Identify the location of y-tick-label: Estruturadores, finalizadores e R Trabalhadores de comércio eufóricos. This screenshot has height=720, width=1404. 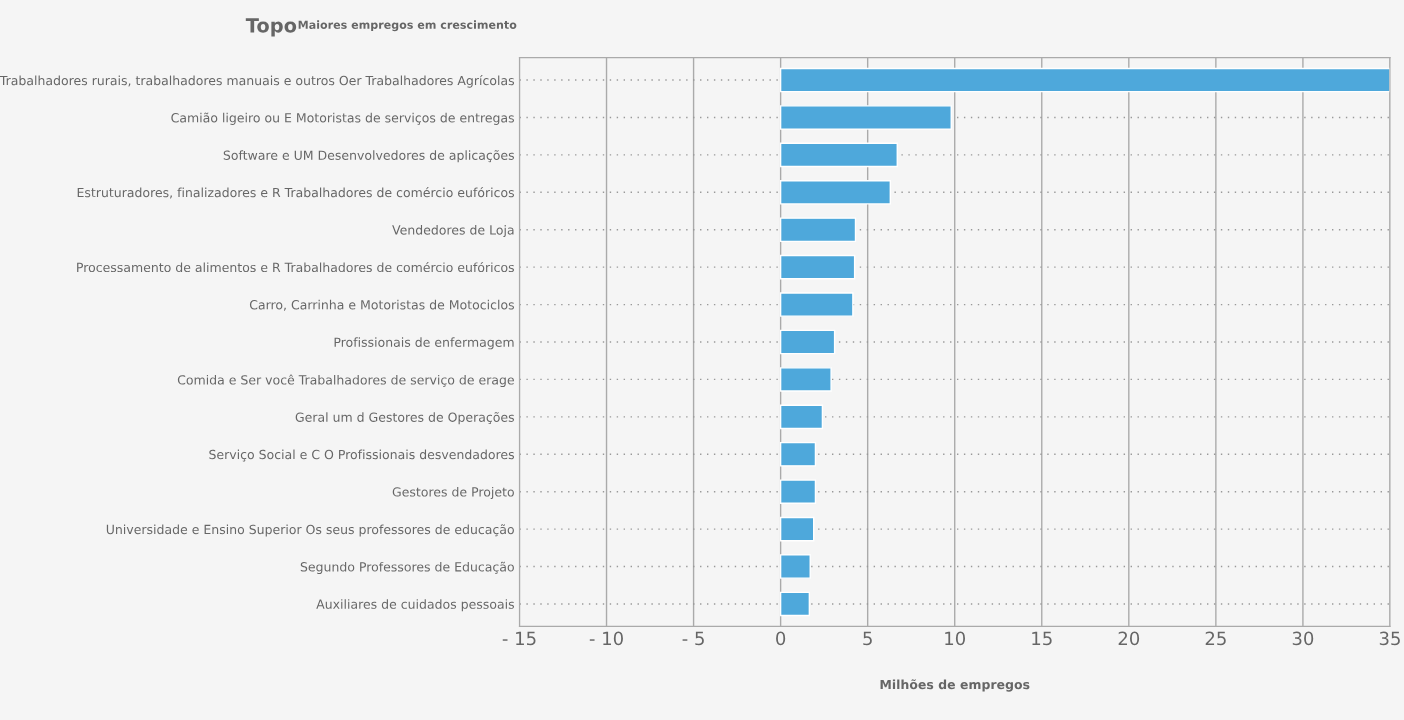
(296, 193).